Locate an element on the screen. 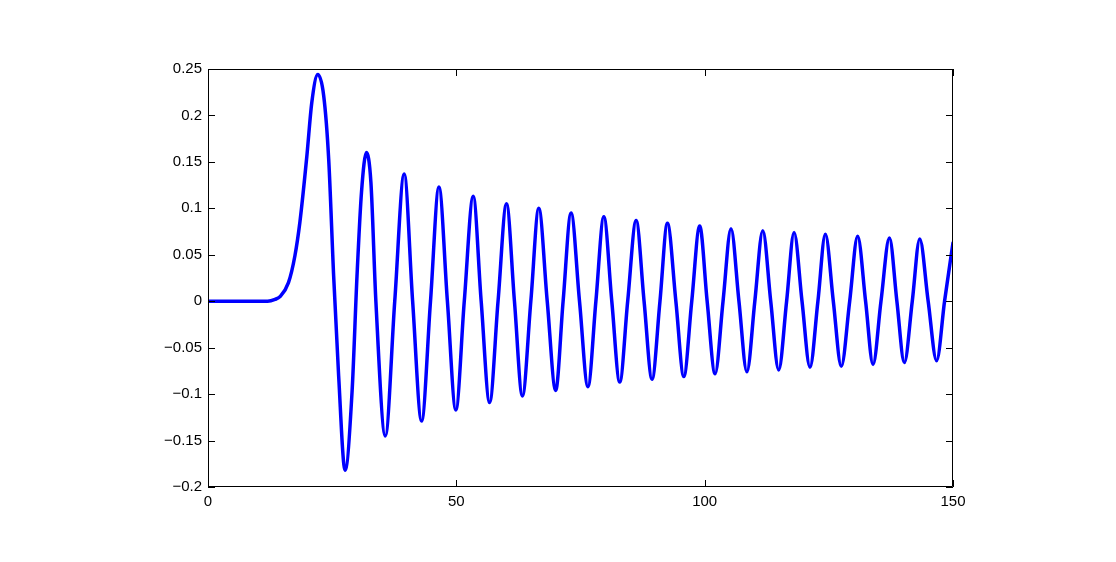 The height and width of the screenshot is (562, 1116). y-tick-label: 0.25 is located at coordinates (187, 68).